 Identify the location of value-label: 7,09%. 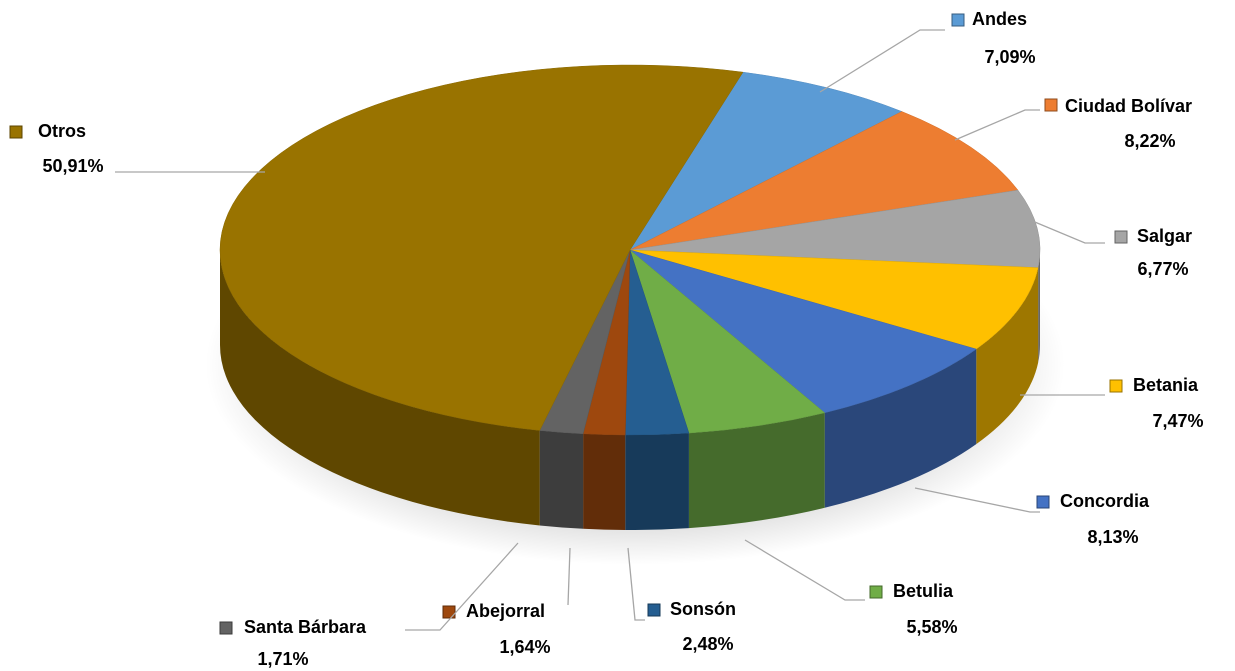
(1009, 57).